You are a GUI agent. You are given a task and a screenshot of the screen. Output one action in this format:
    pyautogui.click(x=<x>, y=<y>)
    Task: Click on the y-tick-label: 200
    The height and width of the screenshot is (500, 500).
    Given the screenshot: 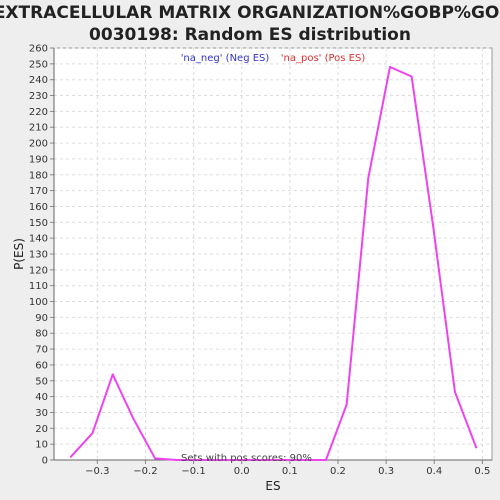 What is the action you would take?
    pyautogui.click(x=38, y=144)
    